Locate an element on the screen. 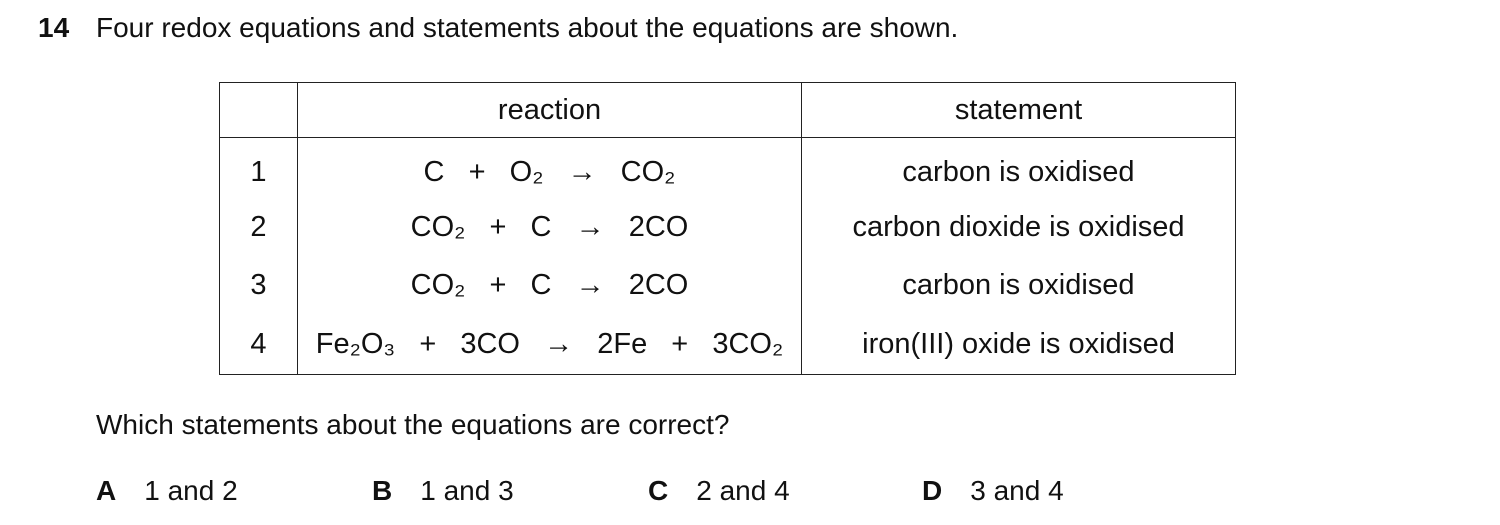 This screenshot has width=1500, height=525. header-number is located at coordinates (258, 110).